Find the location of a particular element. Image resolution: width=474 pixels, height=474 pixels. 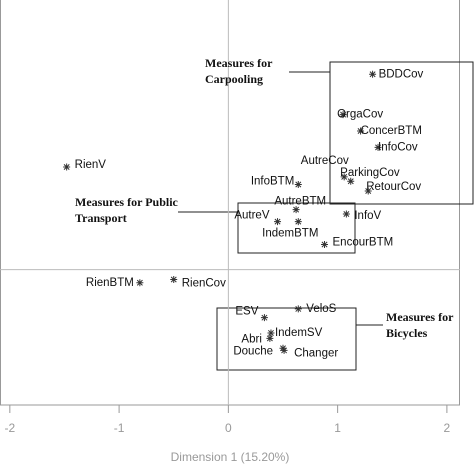

point-label: InfoV is located at coordinates (367, 216).